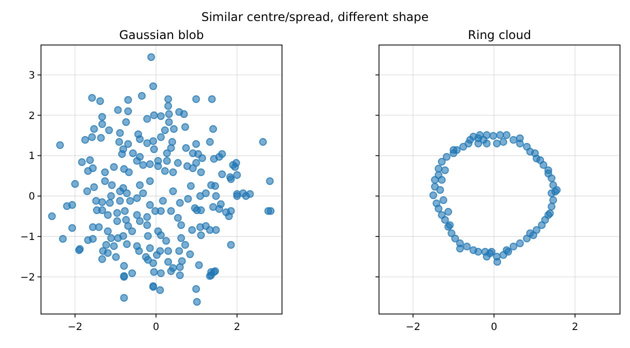 Image resolution: width=630 pixels, height=348 pixels. Describe the element at coordinates (161, 35) in the screenshot. I see `chart-title: Gaussian blob` at that location.